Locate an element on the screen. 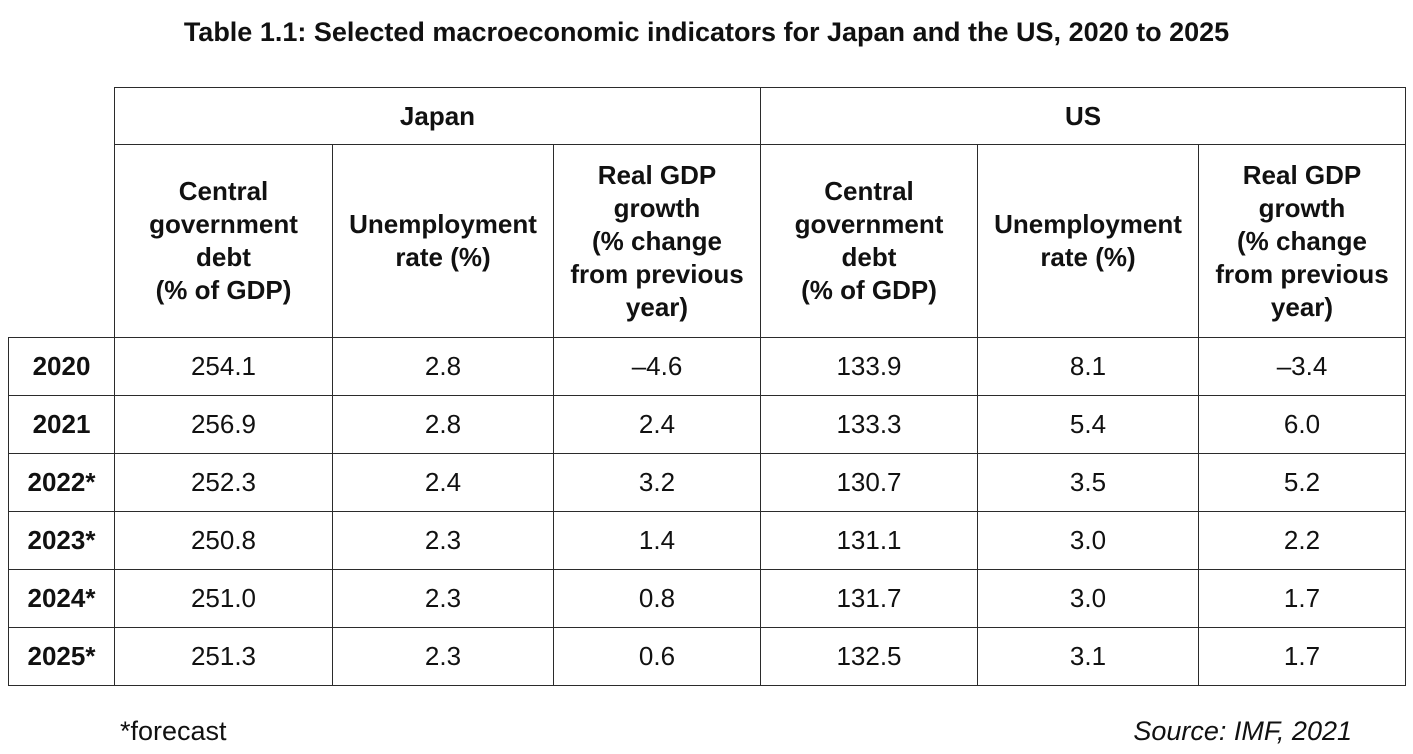 The image size is (1413, 754). table-row: 2021 256.9 2.8 2.4 133.3 5.4 6.0 is located at coordinates (707, 424).